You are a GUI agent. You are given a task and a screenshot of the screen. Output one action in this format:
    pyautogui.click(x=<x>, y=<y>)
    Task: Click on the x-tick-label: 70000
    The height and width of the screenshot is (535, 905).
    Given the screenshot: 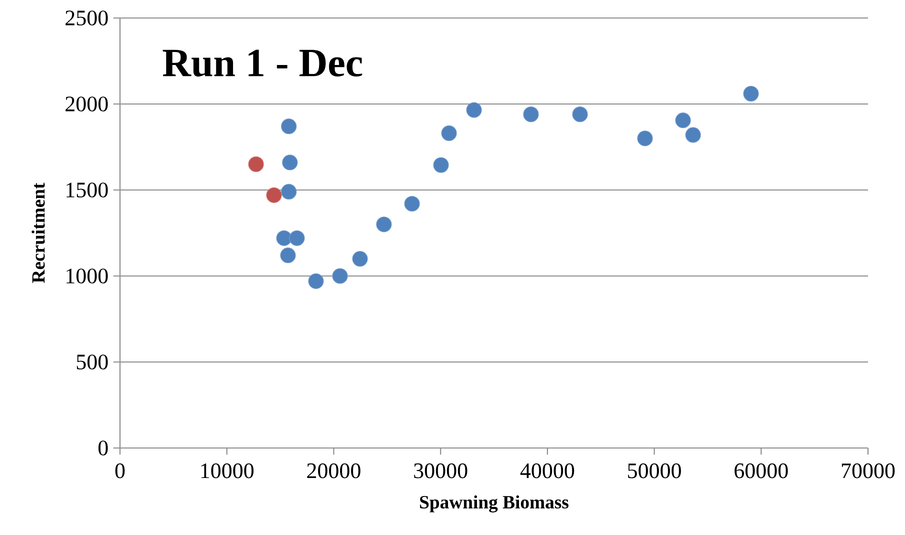 What is the action you would take?
    pyautogui.click(x=868, y=470)
    